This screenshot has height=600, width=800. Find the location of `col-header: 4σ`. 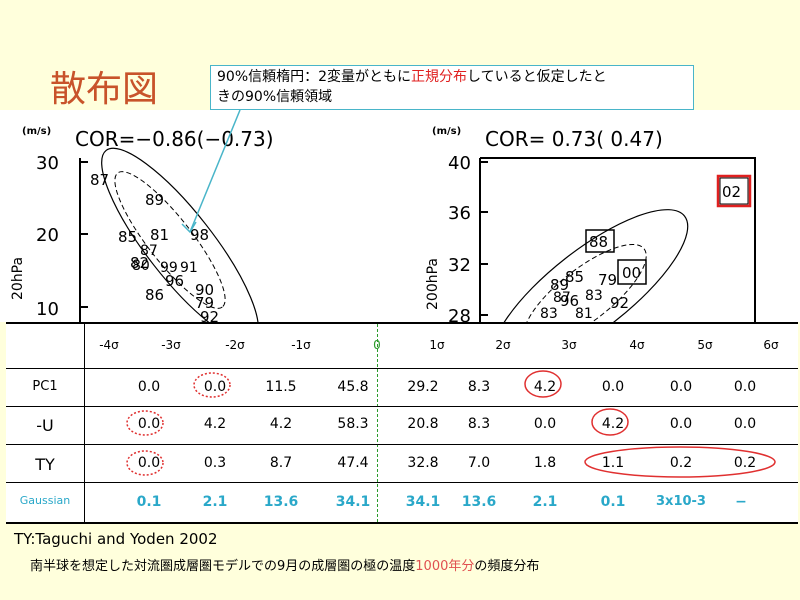

col-header: 4σ is located at coordinates (637, 345).